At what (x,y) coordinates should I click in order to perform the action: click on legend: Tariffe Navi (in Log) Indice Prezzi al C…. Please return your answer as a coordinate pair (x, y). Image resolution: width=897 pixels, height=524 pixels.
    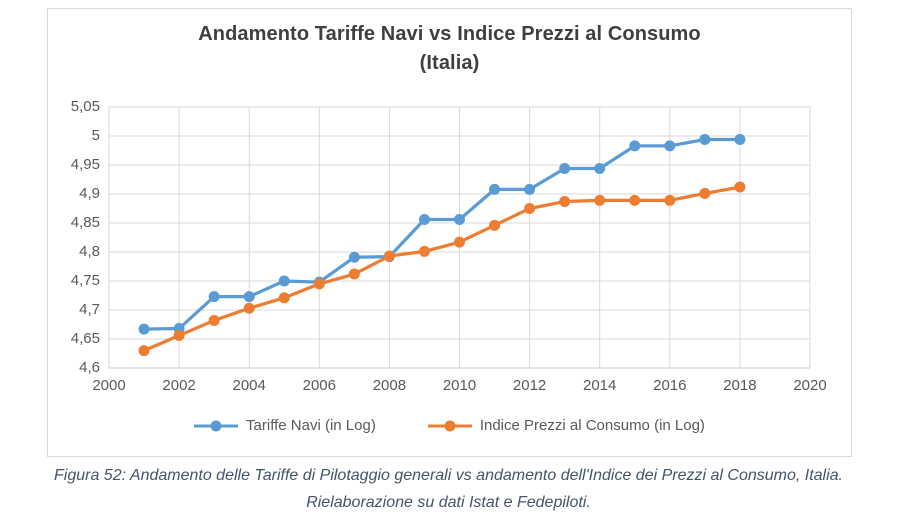
    Looking at the image, I should click on (449, 425).